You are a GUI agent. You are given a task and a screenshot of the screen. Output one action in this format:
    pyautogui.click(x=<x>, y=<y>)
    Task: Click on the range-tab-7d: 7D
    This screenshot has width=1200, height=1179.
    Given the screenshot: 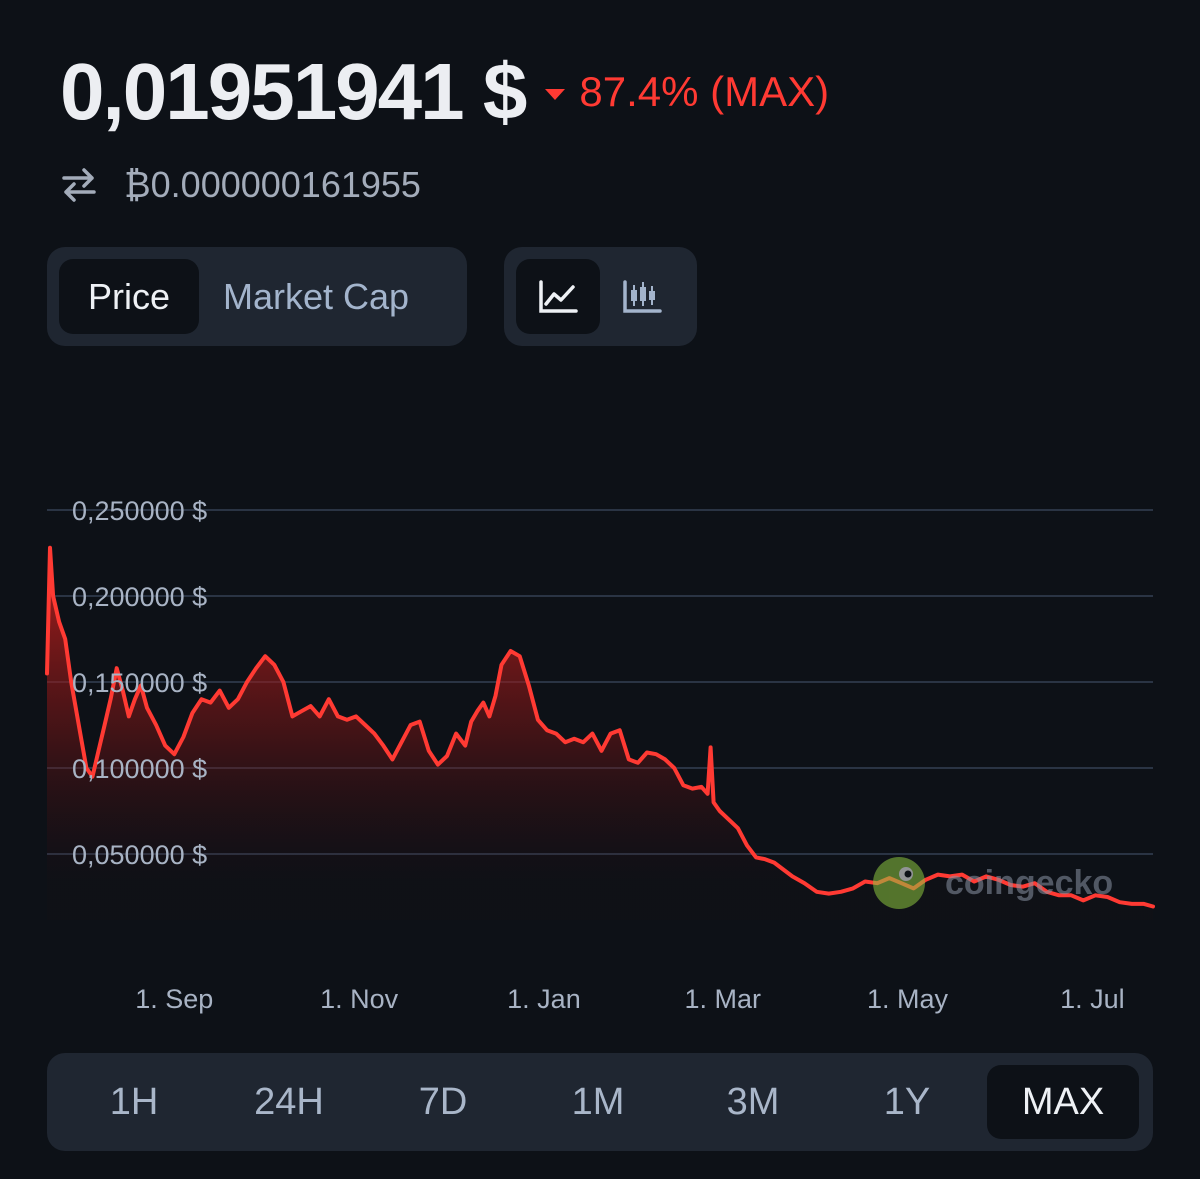 What is the action you would take?
    pyautogui.click(x=443, y=1101)
    